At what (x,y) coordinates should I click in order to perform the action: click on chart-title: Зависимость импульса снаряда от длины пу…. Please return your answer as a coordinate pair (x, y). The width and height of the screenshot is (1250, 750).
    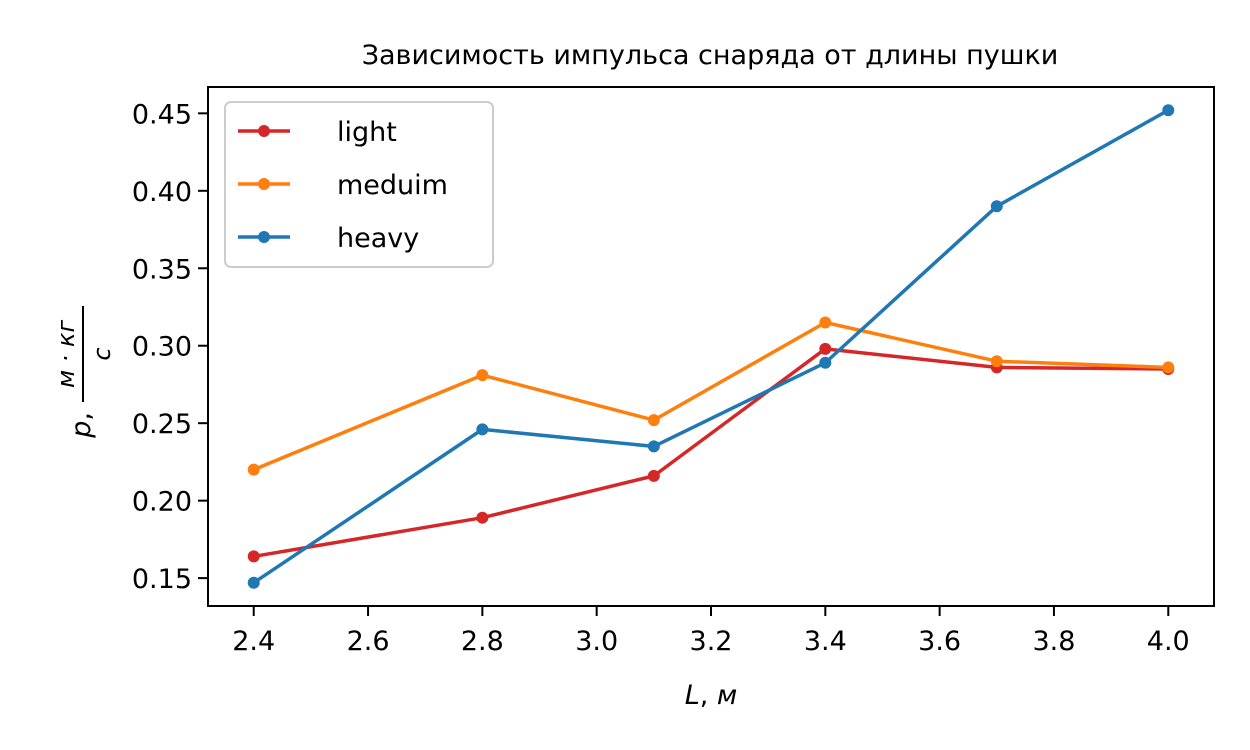
    Looking at the image, I should click on (710, 55).